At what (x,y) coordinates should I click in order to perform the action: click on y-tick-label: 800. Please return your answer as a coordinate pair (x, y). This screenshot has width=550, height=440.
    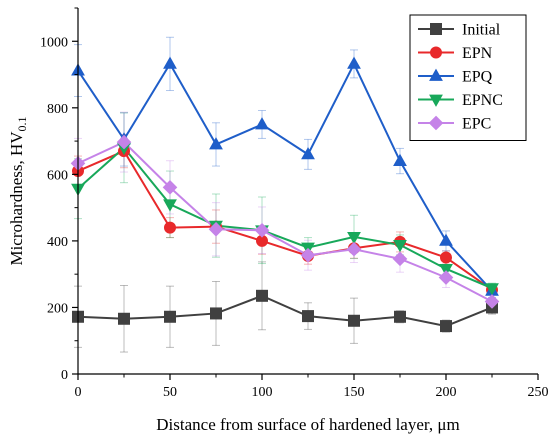
    Looking at the image, I should click on (57, 109).